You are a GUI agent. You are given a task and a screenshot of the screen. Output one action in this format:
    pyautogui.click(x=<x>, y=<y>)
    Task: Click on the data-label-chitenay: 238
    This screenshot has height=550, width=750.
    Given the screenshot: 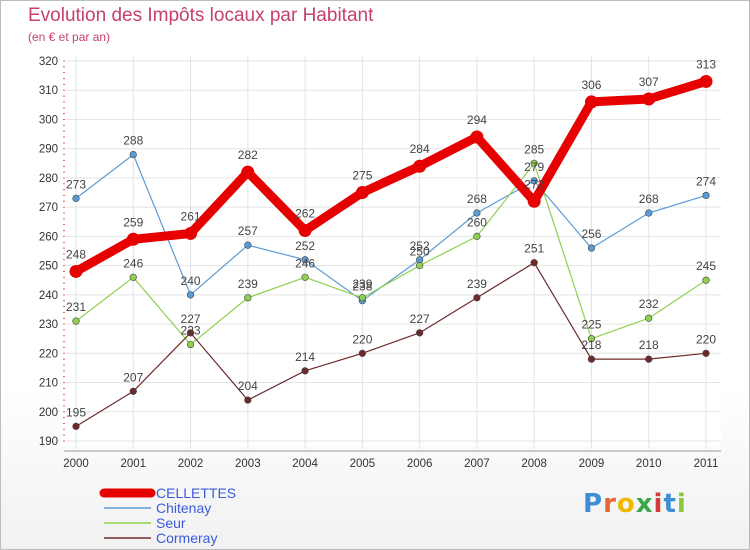 What is the action you would take?
    pyautogui.click(x=362, y=287)
    